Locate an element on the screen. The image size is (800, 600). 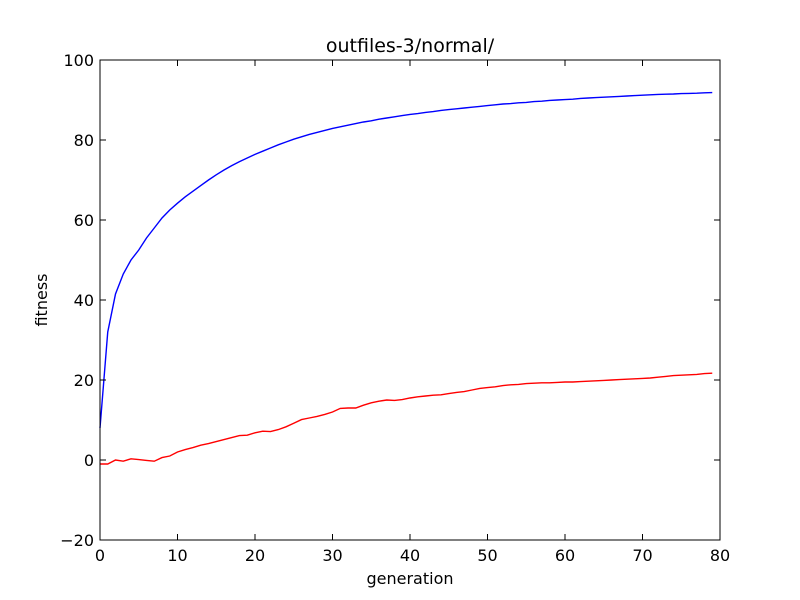
x-tick-label: 50 is located at coordinates (487, 555).